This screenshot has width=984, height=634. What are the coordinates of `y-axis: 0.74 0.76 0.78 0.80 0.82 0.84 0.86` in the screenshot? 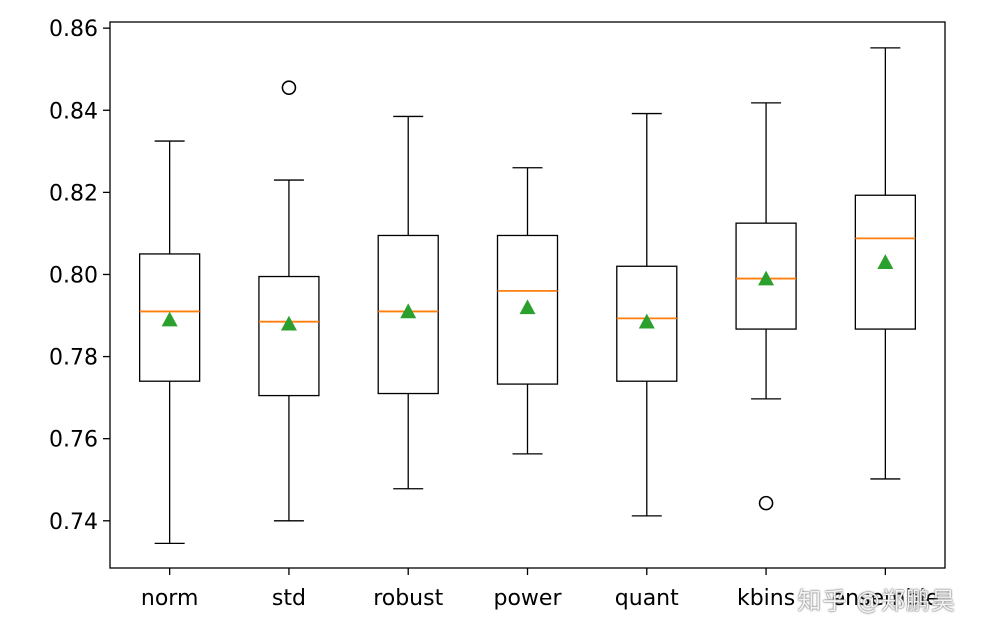 It's located at (79, 276).